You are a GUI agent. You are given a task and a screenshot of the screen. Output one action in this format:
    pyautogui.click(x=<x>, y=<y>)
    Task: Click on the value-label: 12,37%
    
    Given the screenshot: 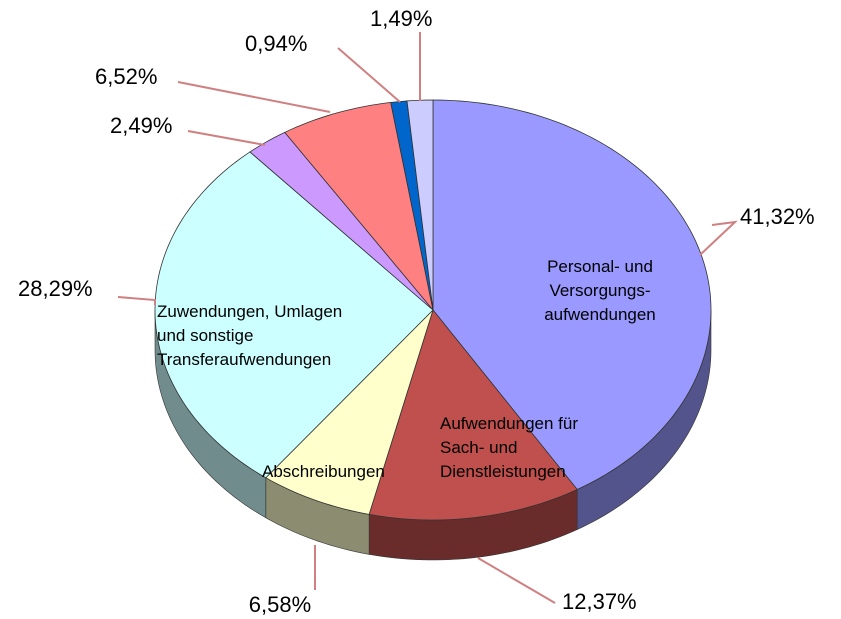 What is the action you would take?
    pyautogui.click(x=599, y=601)
    